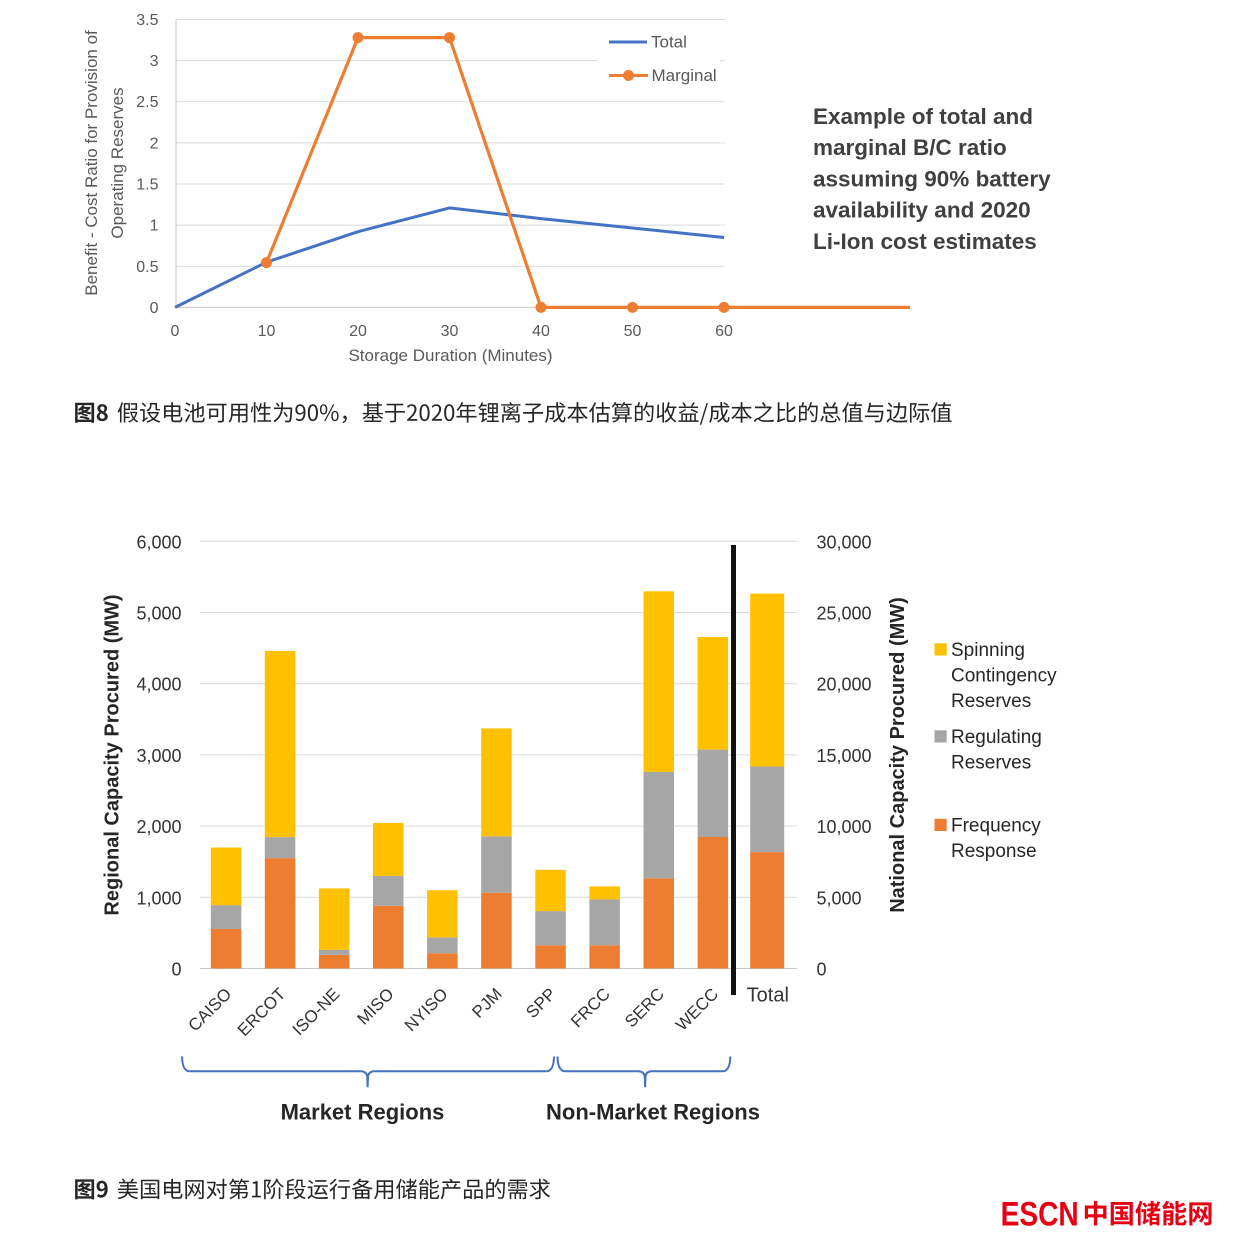 This screenshot has width=1234, height=1248. What do you see at coordinates (1004, 675) in the screenshot?
I see `svg-text: Contingency` at bounding box center [1004, 675].